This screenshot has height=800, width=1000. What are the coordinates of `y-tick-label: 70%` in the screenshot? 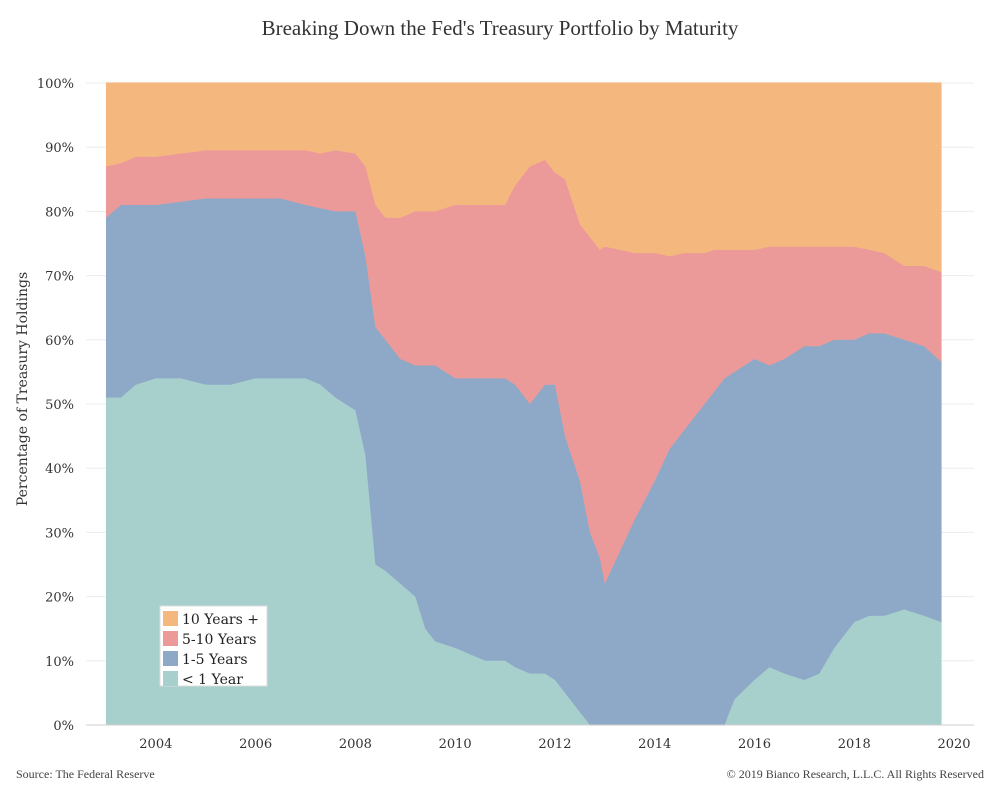 It's located at (59, 277).